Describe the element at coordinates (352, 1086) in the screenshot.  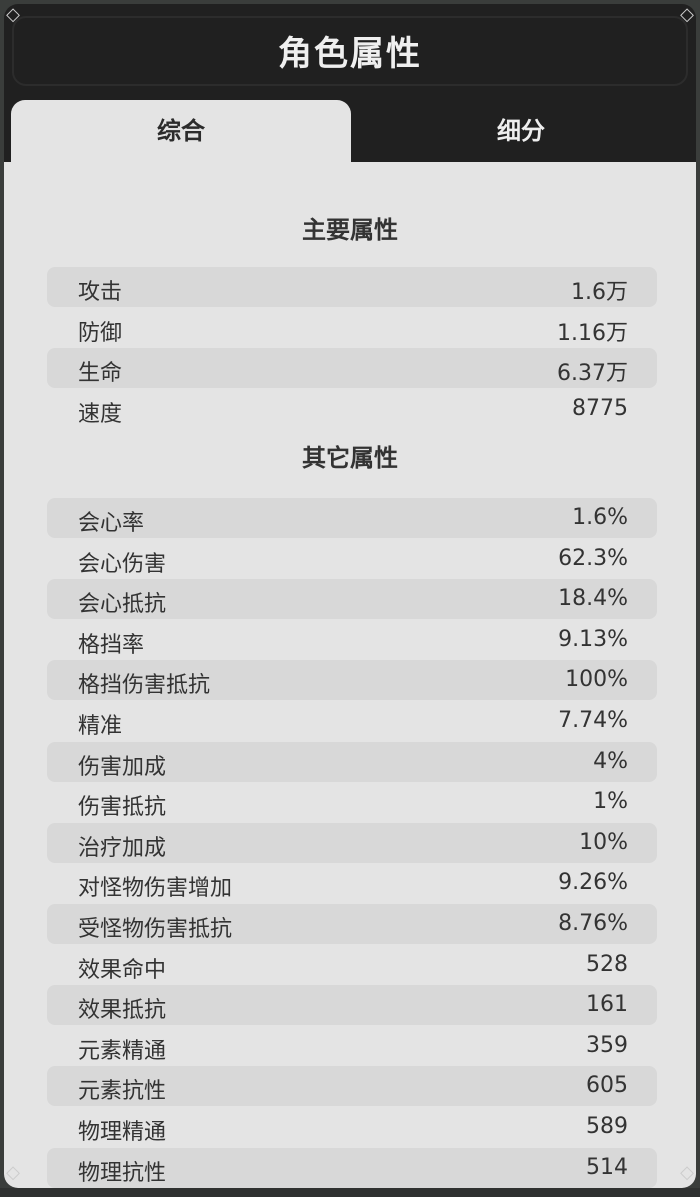
I see `stat-row: 元素抗性 605` at that location.